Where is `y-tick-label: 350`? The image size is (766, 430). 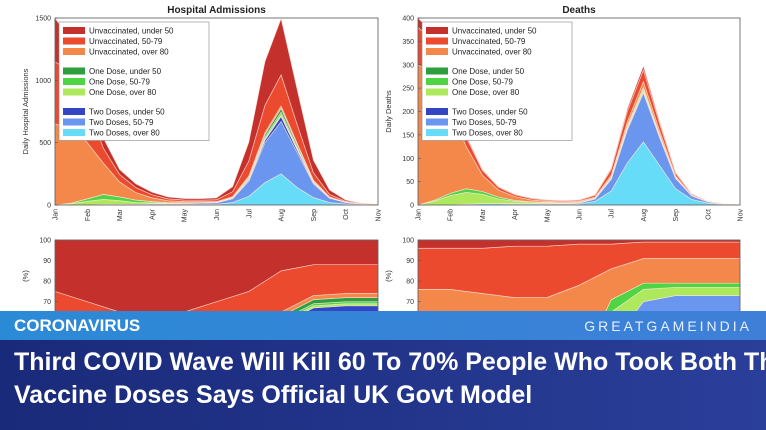 y-tick-label: 350 is located at coordinates (408, 42).